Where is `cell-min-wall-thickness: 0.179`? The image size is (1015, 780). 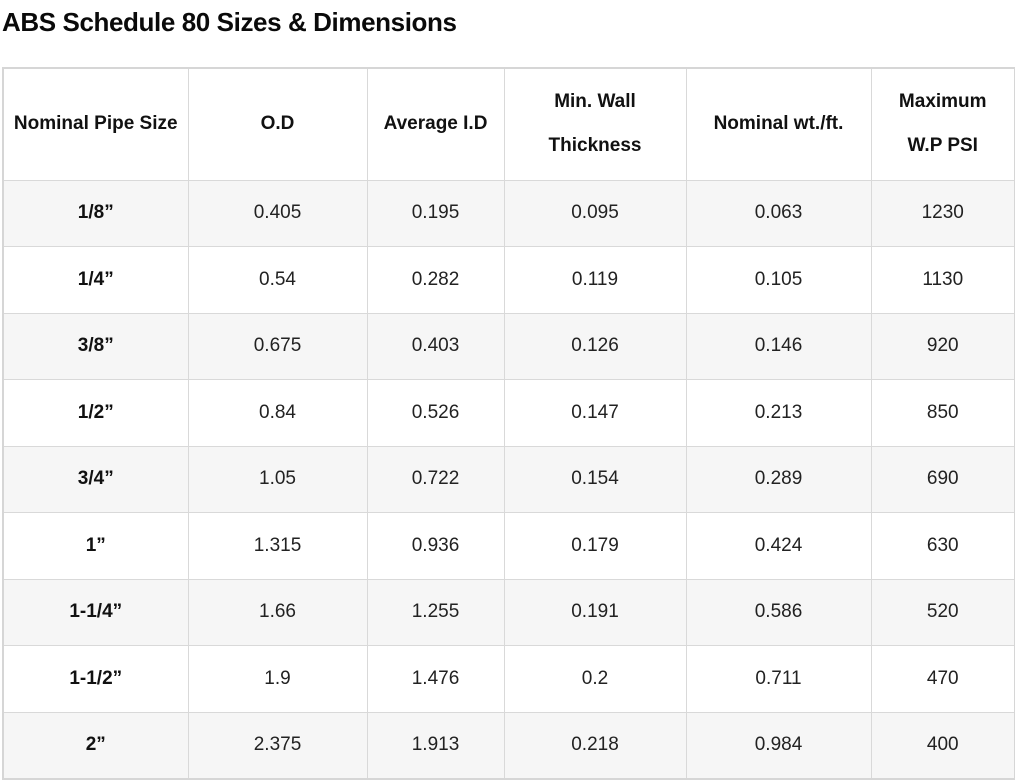 cell-min-wall-thickness: 0.179 is located at coordinates (595, 546).